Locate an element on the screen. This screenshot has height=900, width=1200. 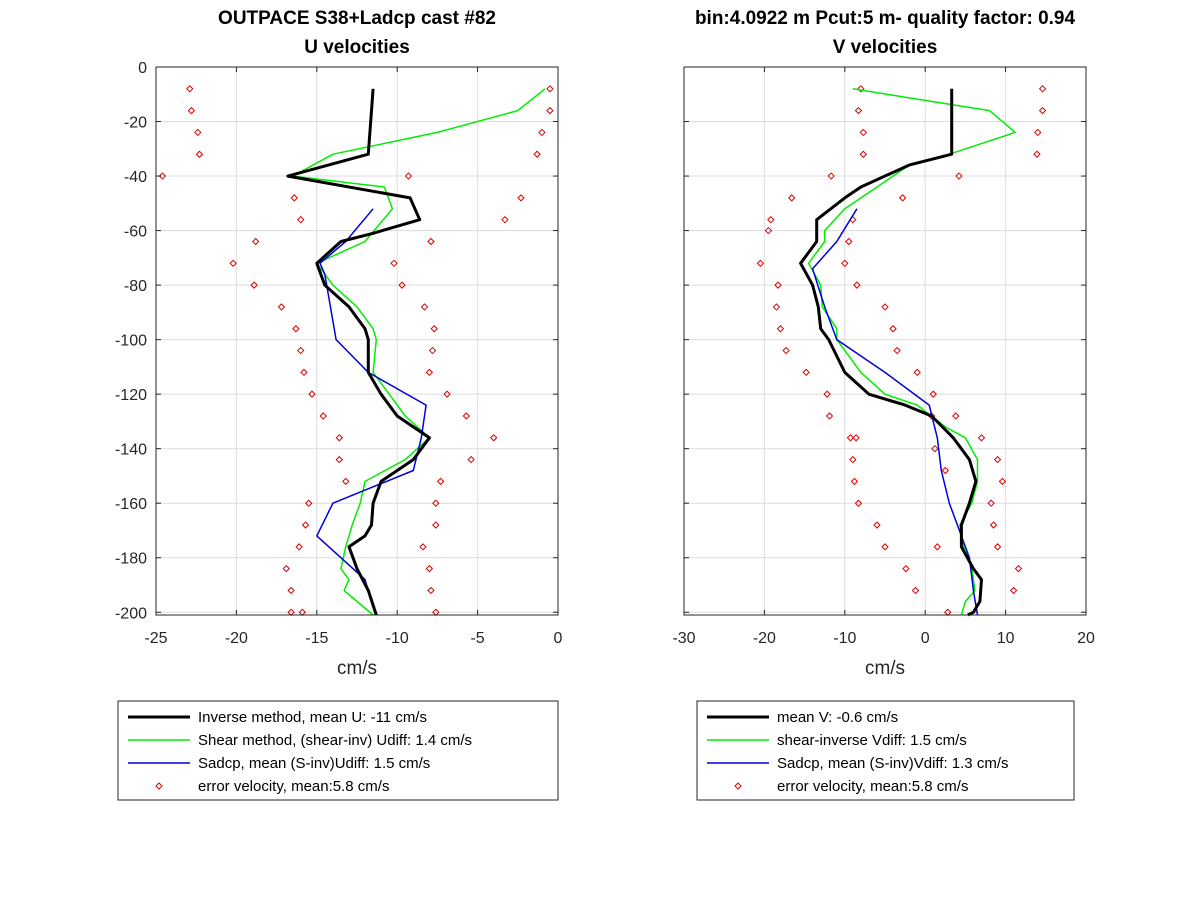
u-inverse-series-line is located at coordinates (358, 352).